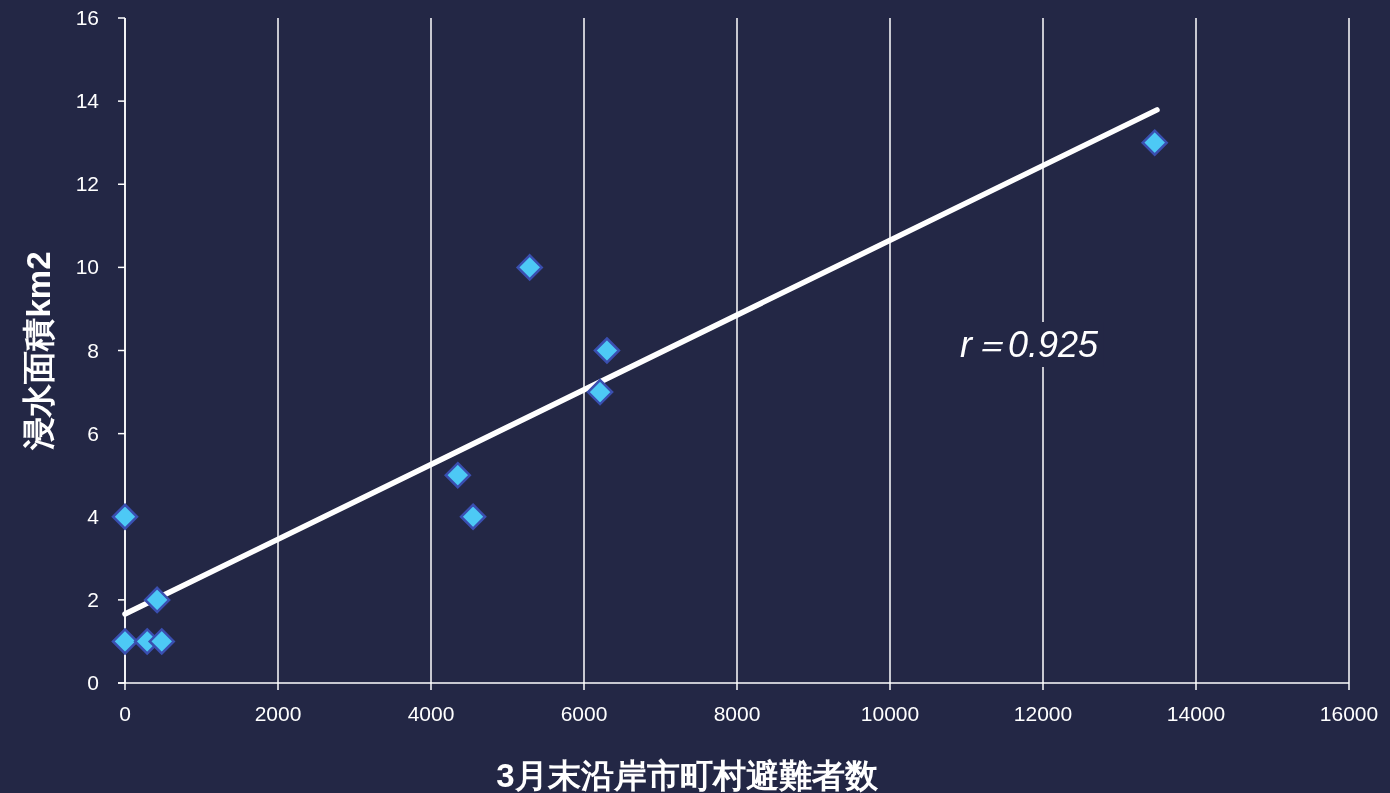 The width and height of the screenshot is (1390, 793). Describe the element at coordinates (890, 713) in the screenshot. I see `x-tick-label: 10000` at that location.